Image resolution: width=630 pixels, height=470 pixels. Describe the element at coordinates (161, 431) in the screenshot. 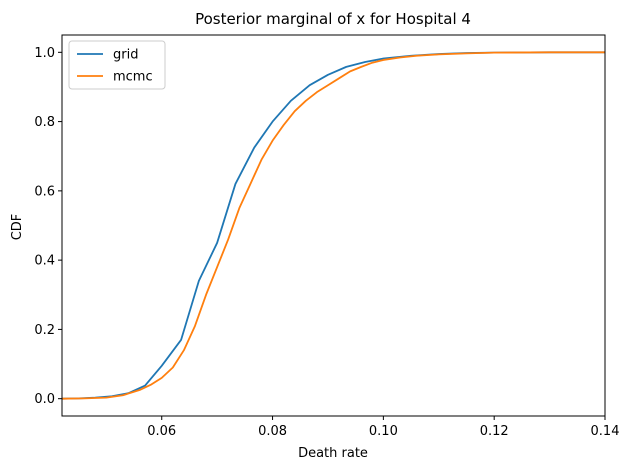

I see `x-tick-label: 0.06` at that location.